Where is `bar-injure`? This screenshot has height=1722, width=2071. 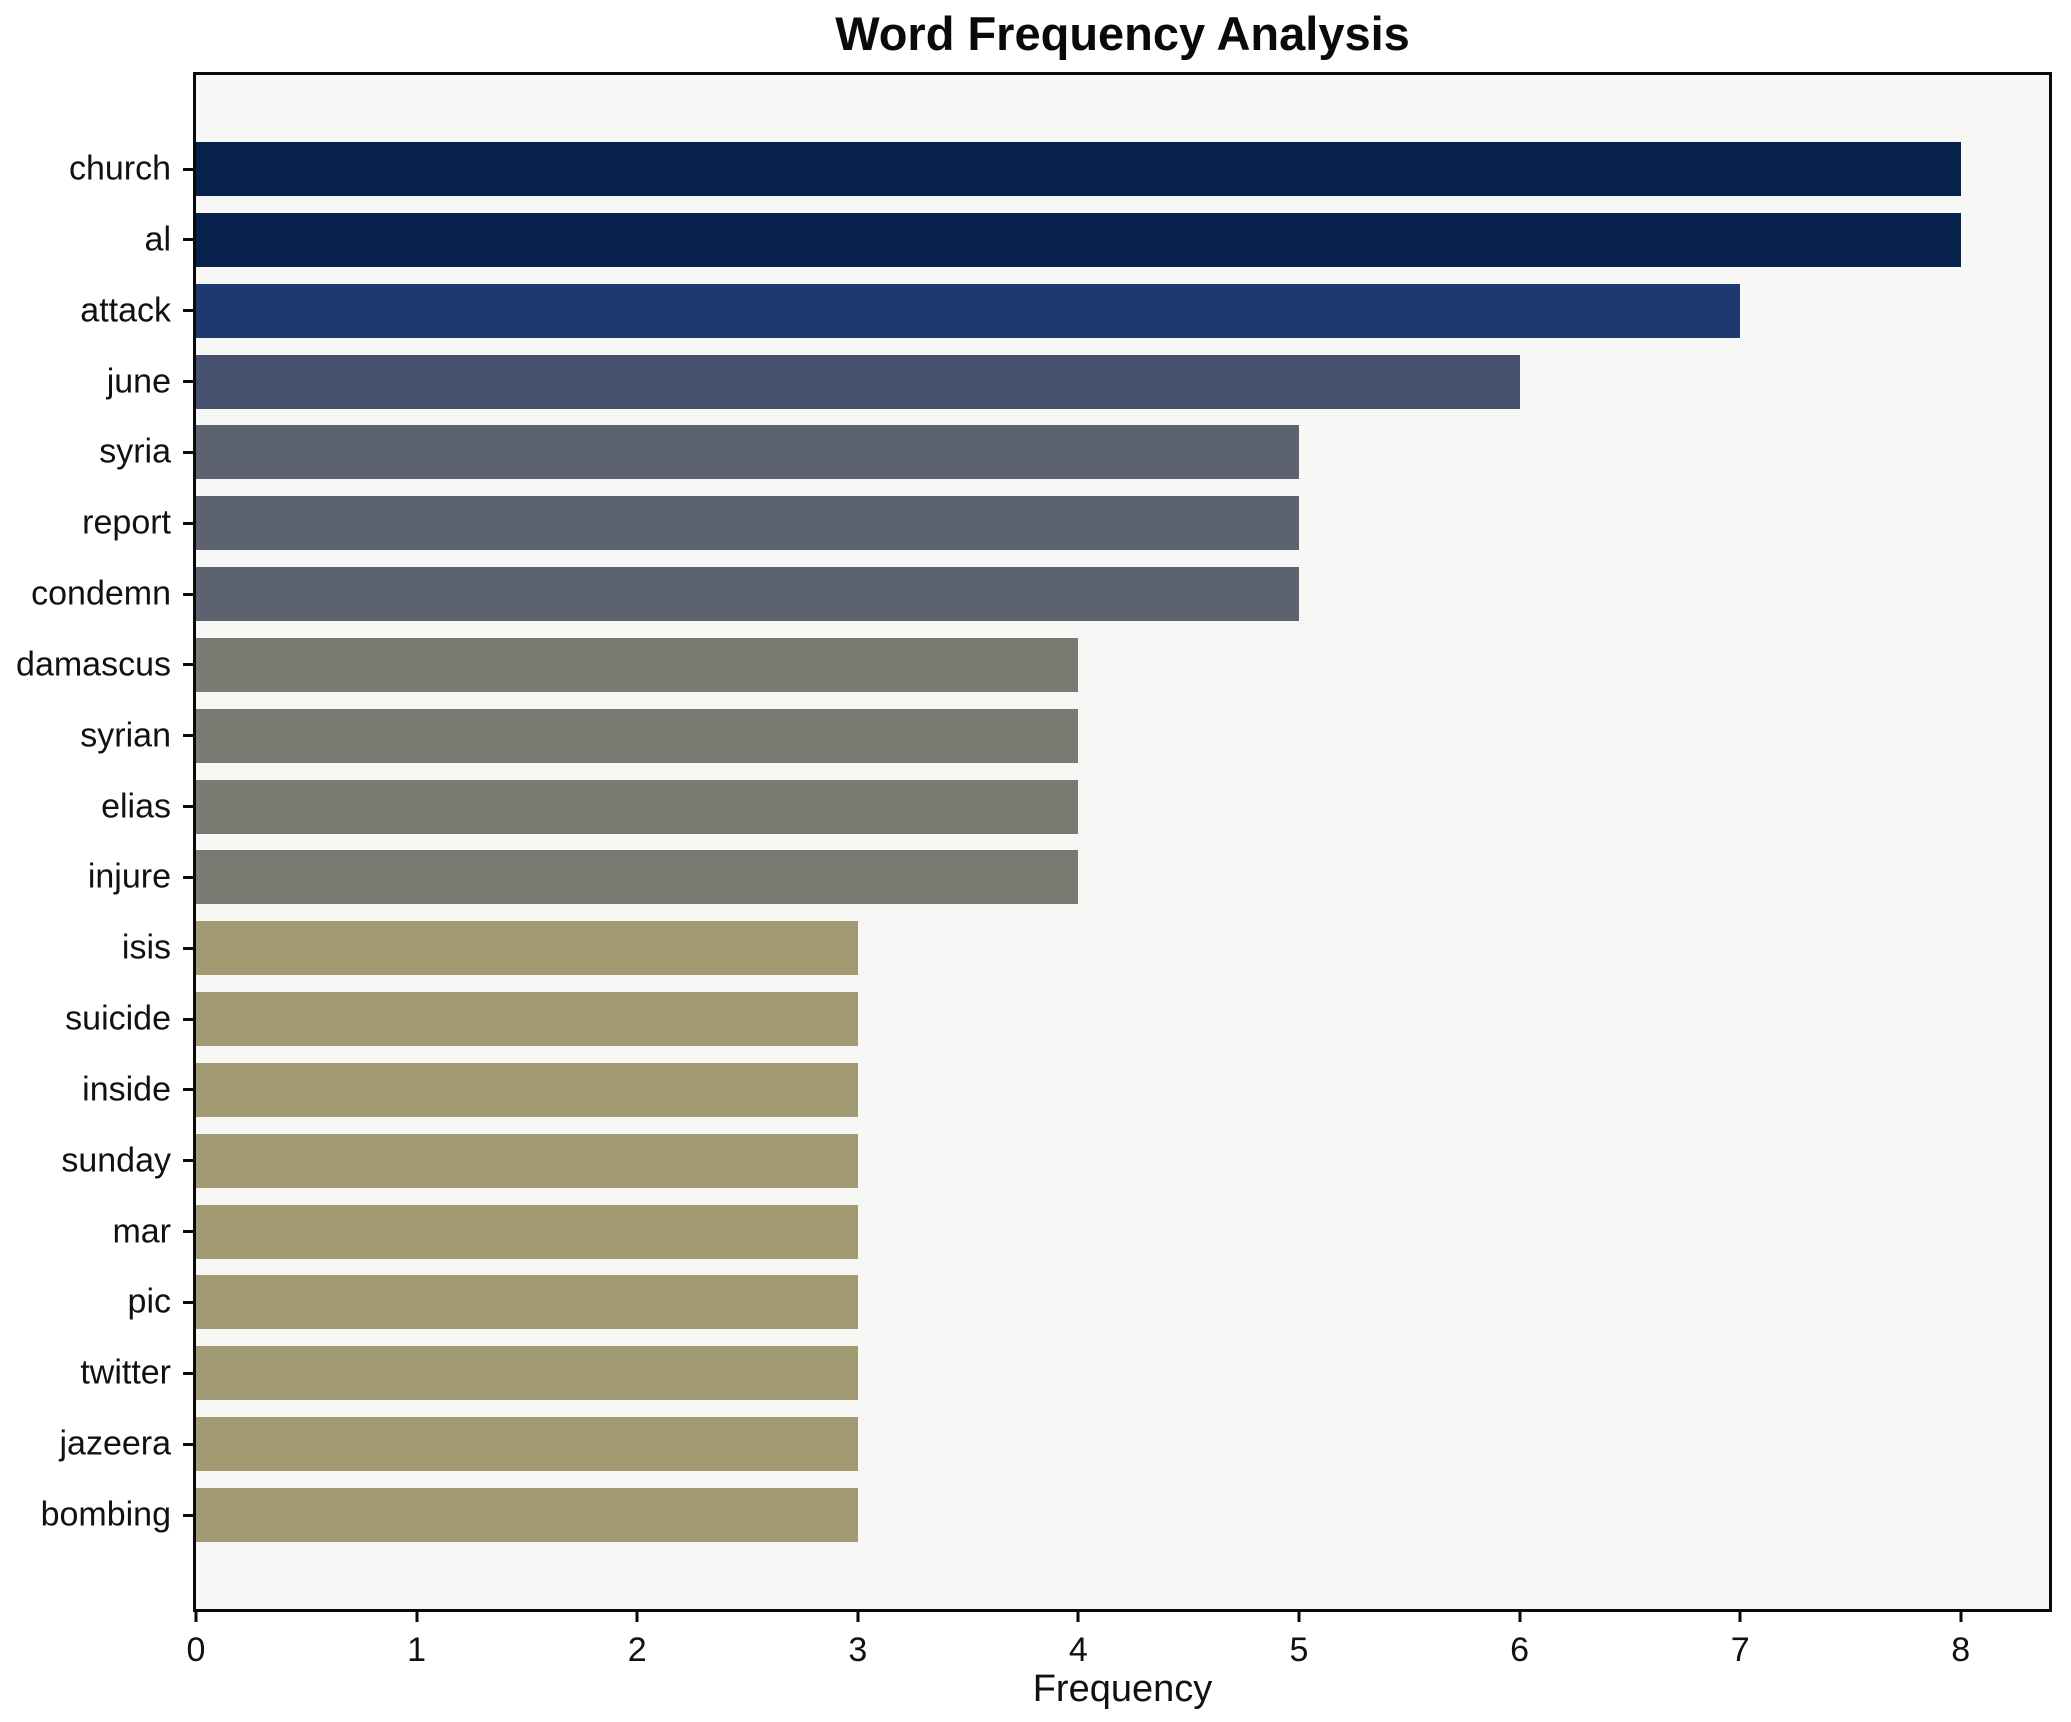
bar-injure is located at coordinates (637, 877).